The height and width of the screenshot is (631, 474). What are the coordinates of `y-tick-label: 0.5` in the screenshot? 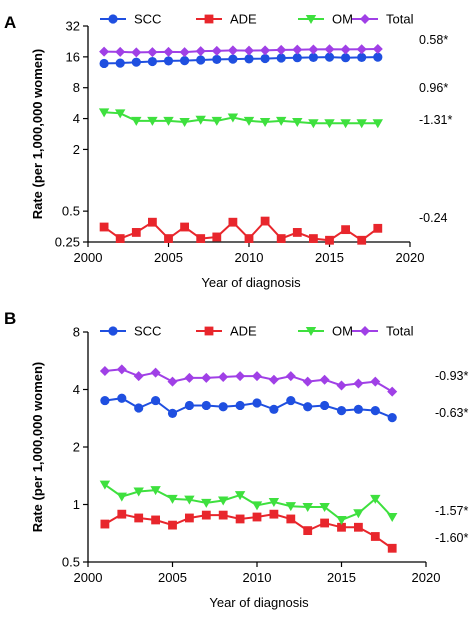 It's located at (71, 562).